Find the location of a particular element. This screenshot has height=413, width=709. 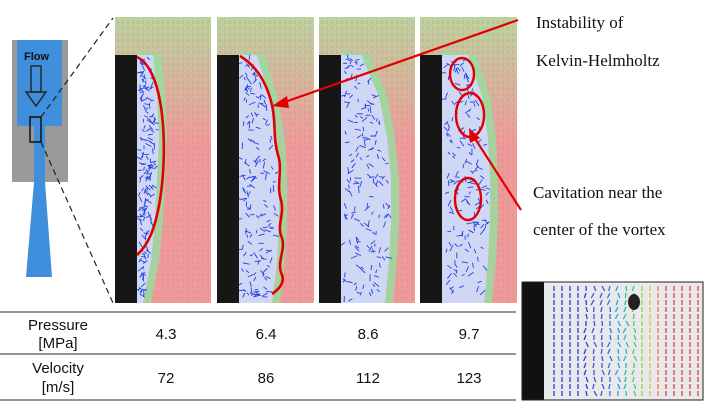

kh-label-line-1: Instability of is located at coordinates (580, 22).